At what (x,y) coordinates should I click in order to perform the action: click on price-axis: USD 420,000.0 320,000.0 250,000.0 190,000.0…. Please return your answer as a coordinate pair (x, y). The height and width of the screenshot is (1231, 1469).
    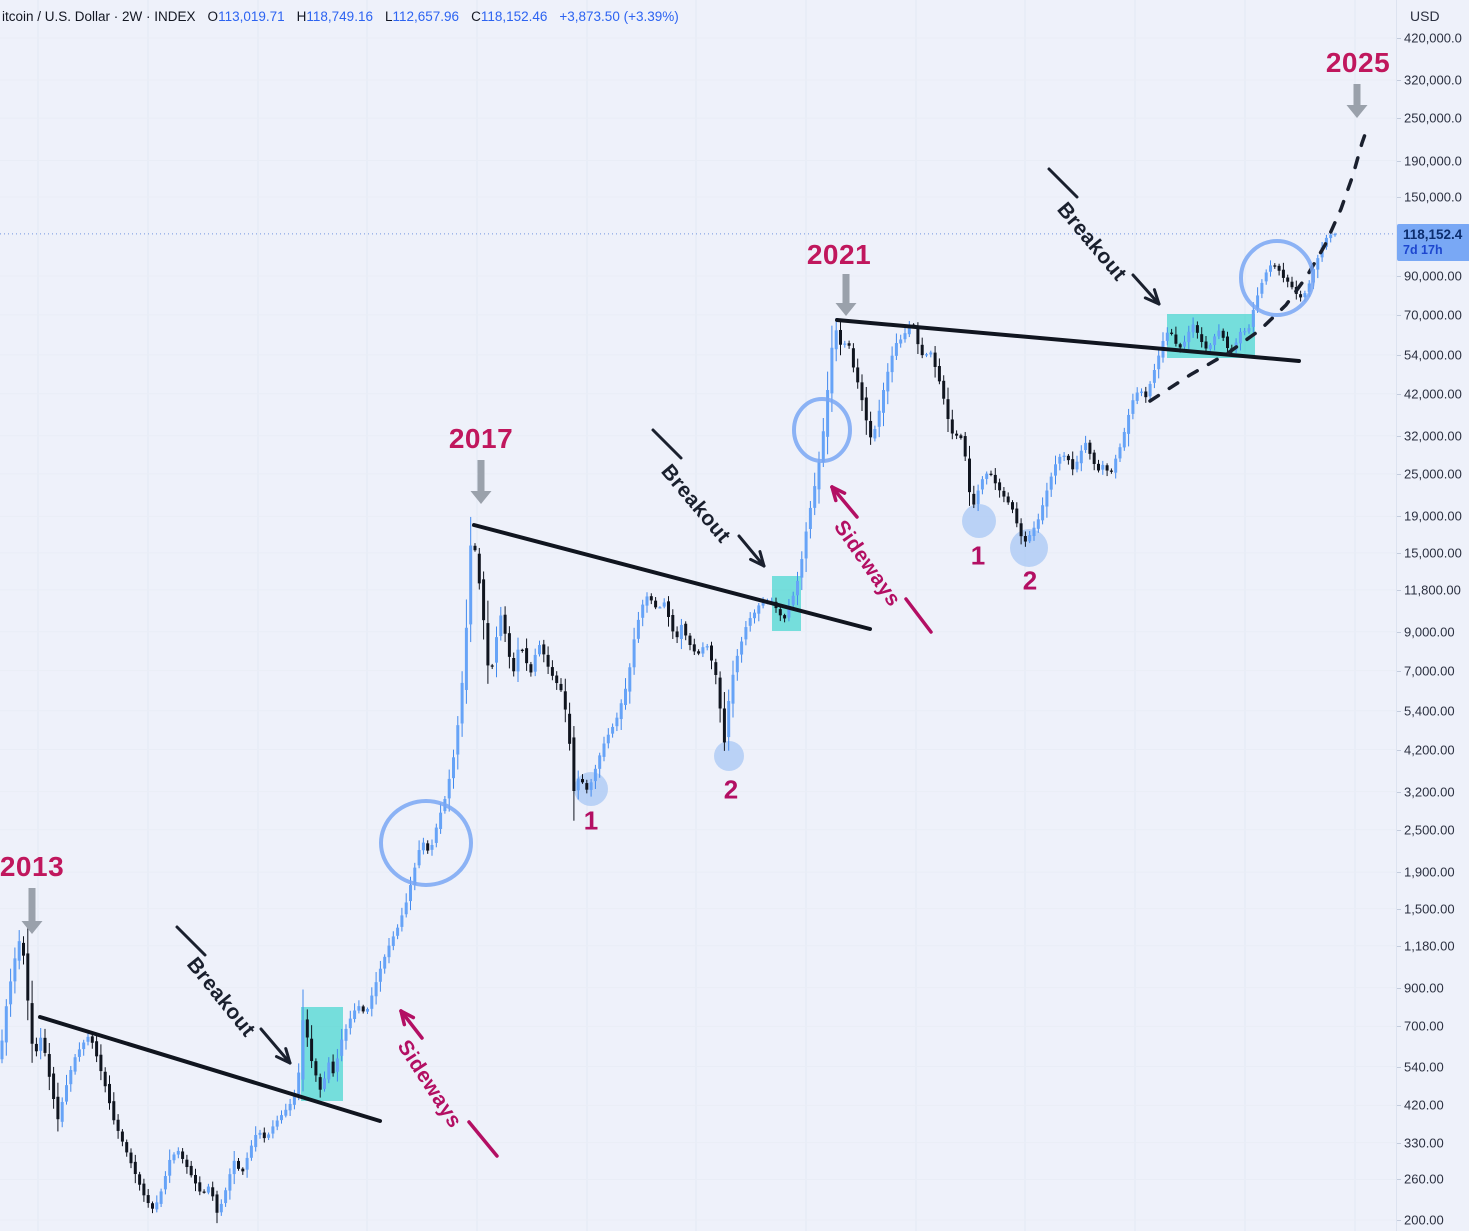
    Looking at the image, I should click on (1432, 615).